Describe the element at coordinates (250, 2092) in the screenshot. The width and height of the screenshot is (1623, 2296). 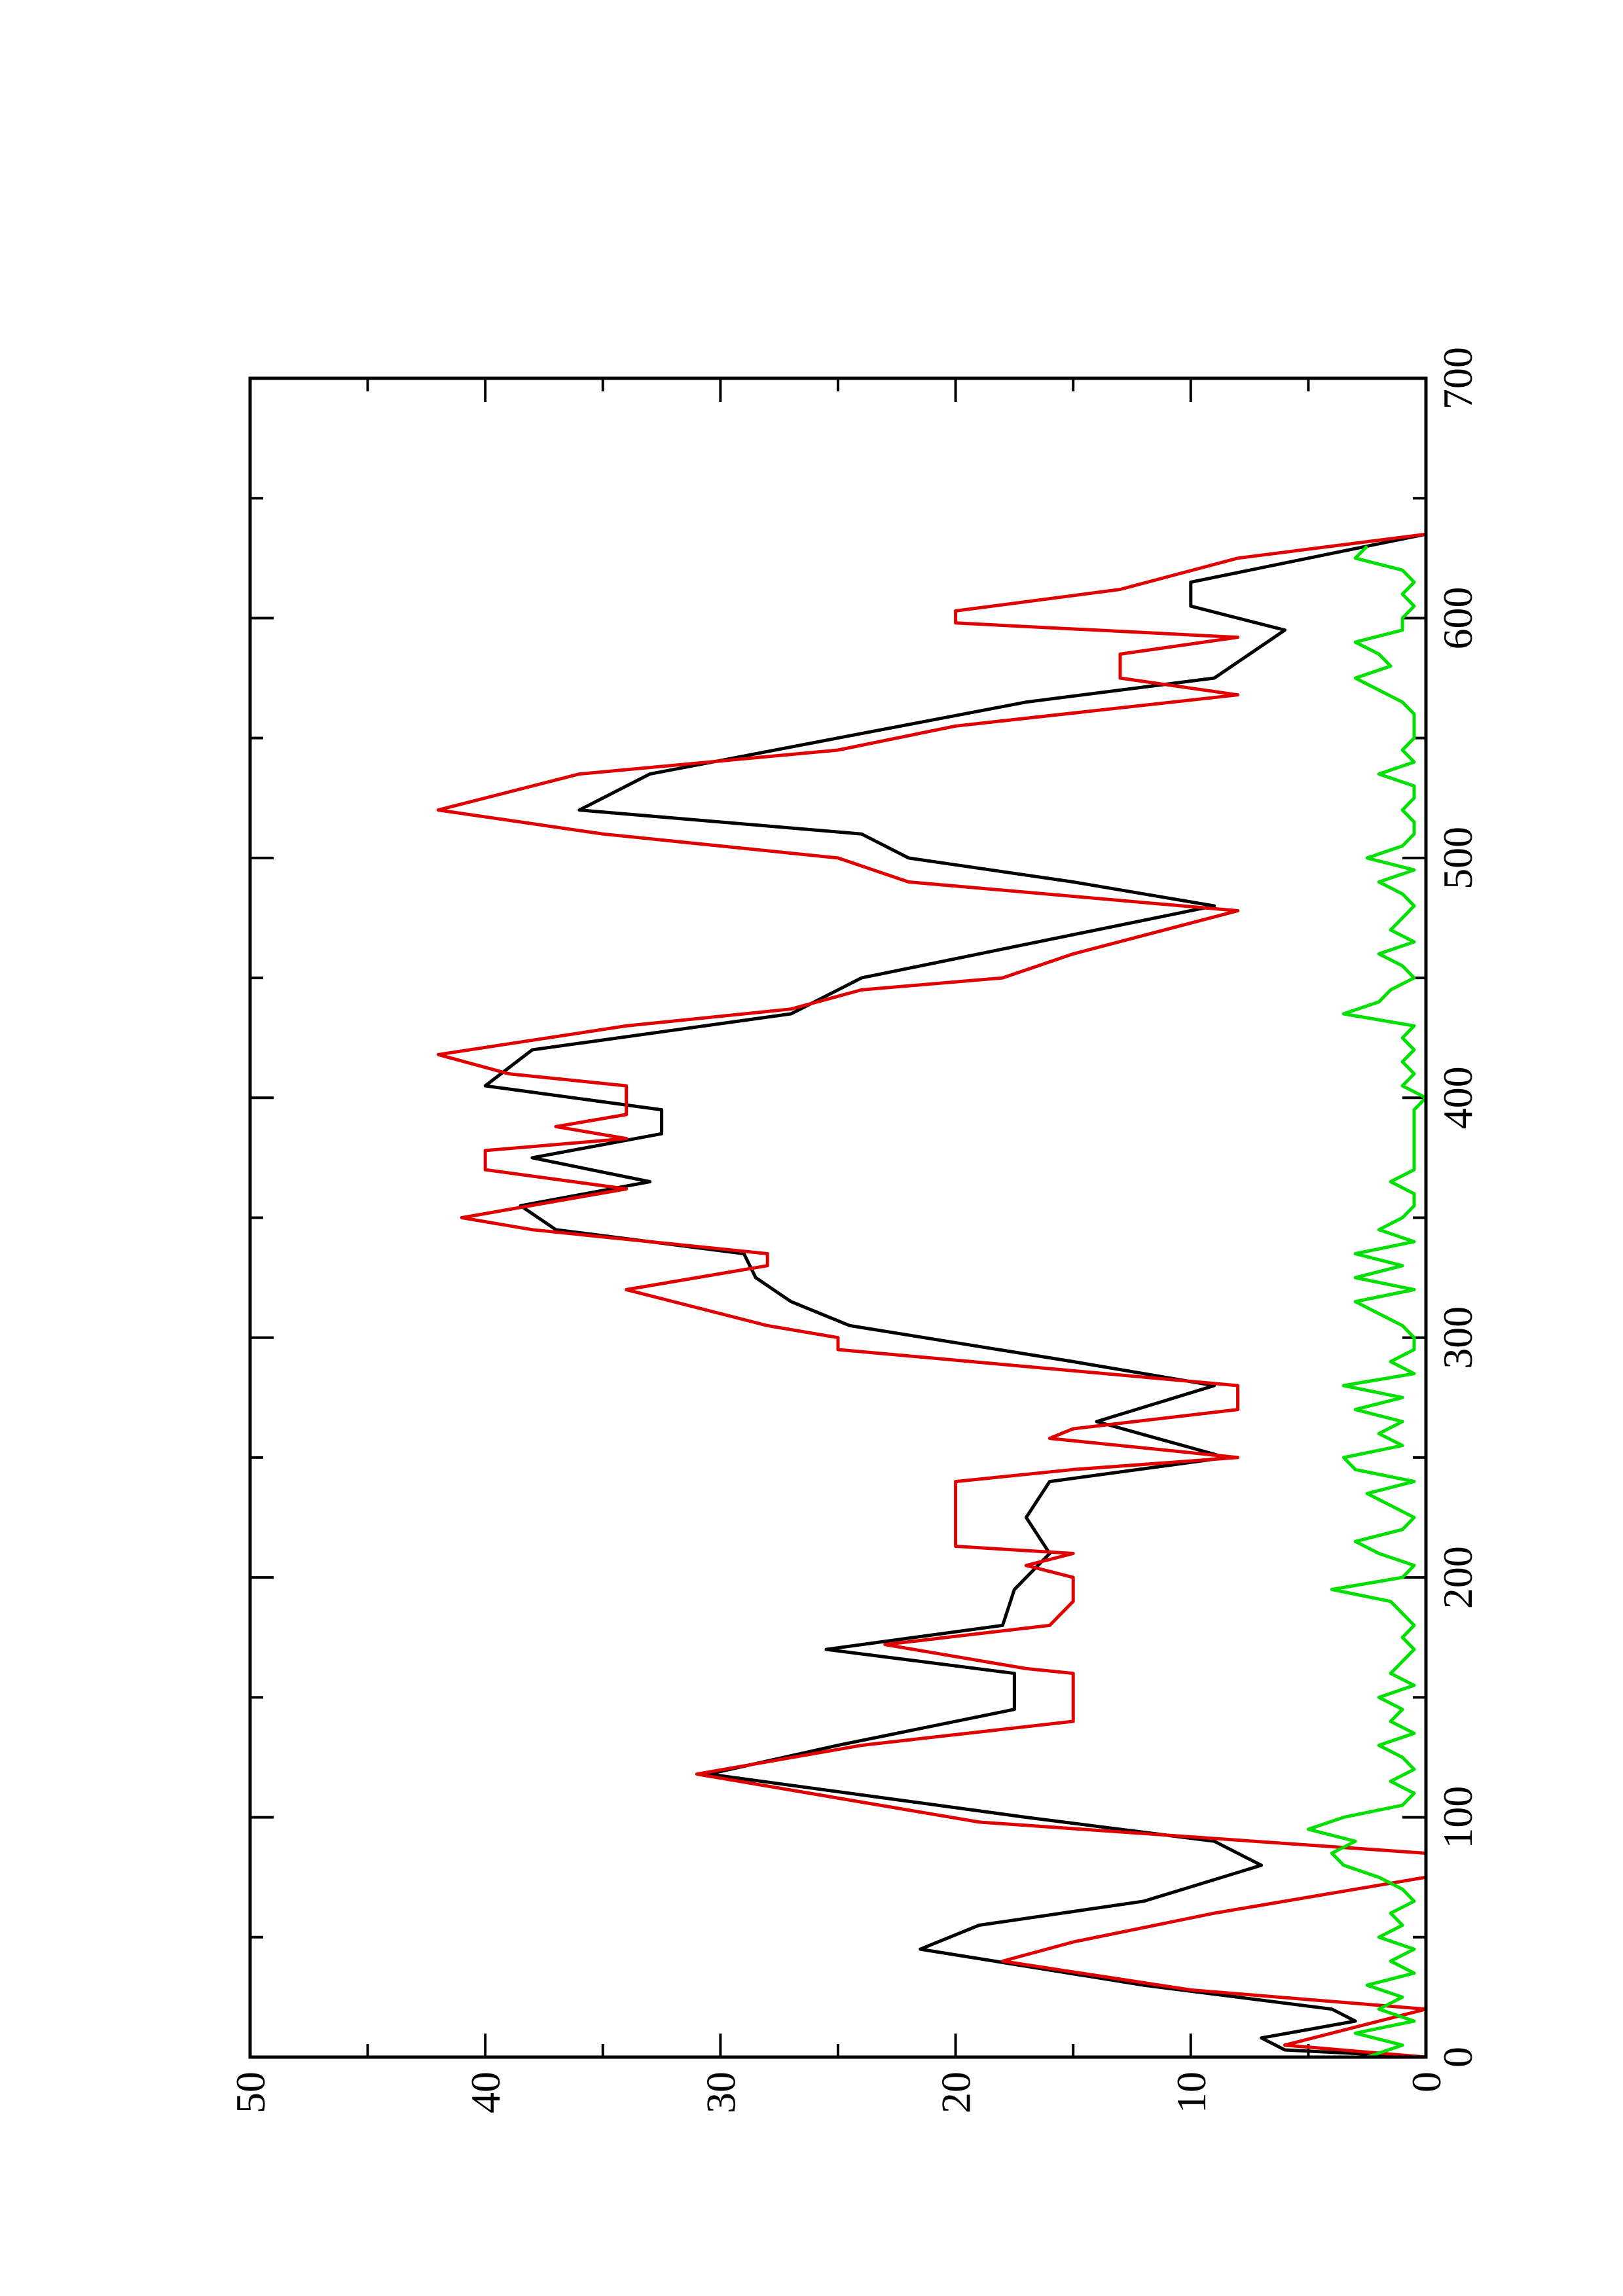
I see `y-tick-label: 50` at that location.